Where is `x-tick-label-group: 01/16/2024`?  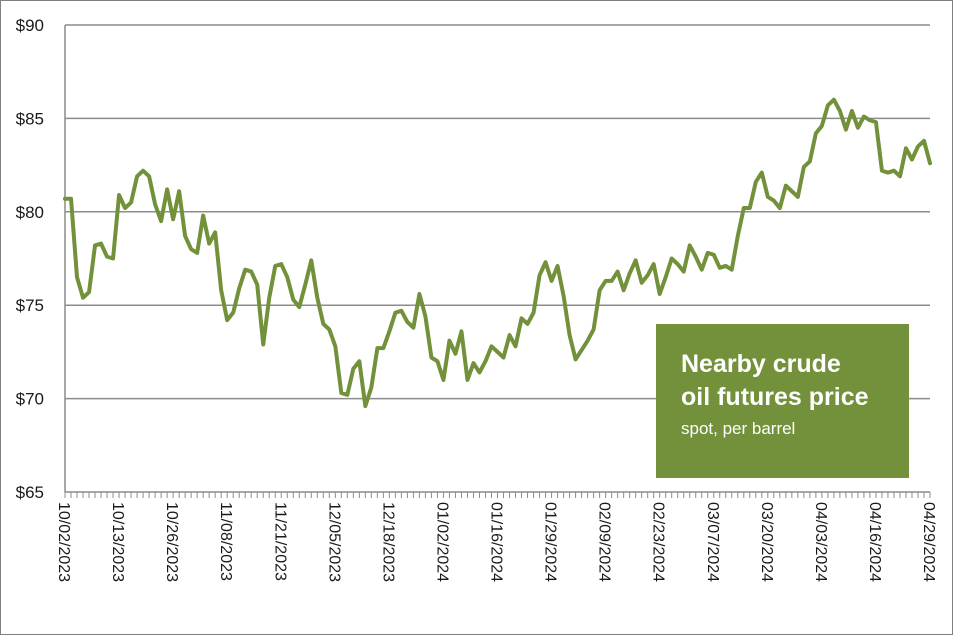 x-tick-label-group: 01/16/2024 is located at coordinates (496, 542).